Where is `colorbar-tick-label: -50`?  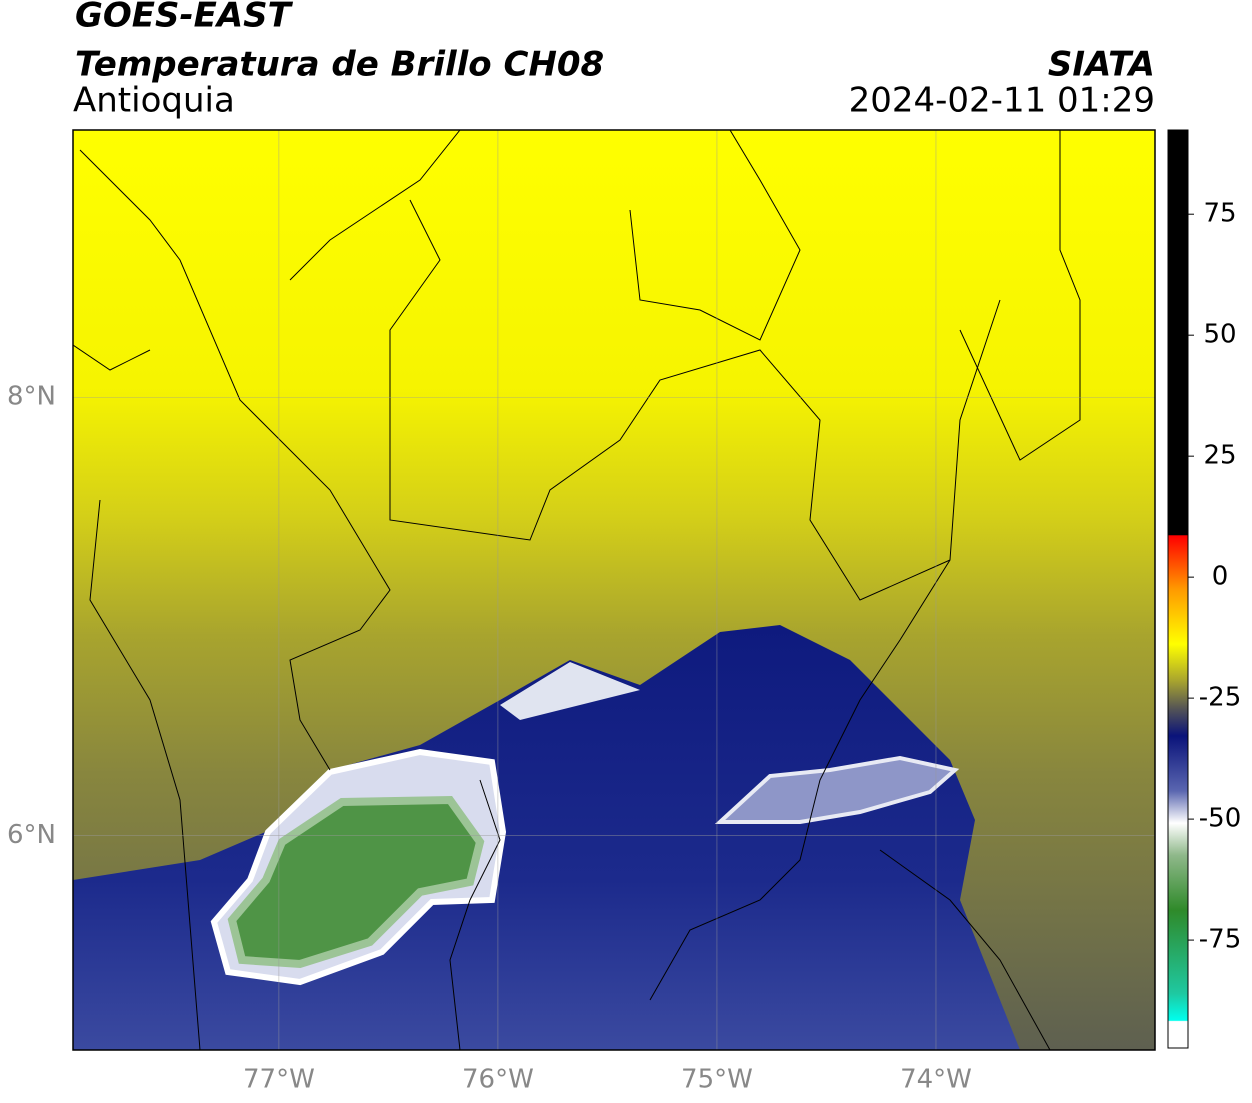 colorbar-tick-label: -50 is located at coordinates (1220, 819).